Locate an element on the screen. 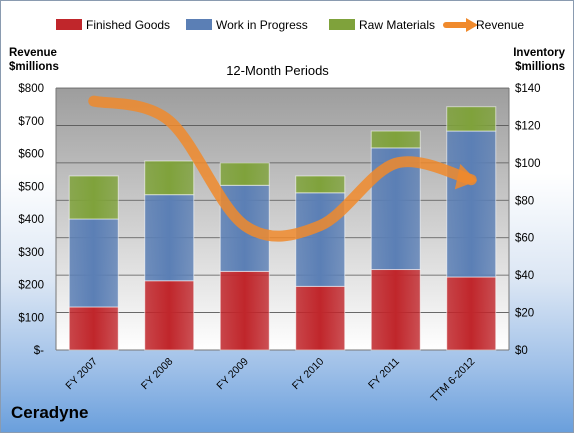  legend-label: Raw Materials is located at coordinates (397, 25).